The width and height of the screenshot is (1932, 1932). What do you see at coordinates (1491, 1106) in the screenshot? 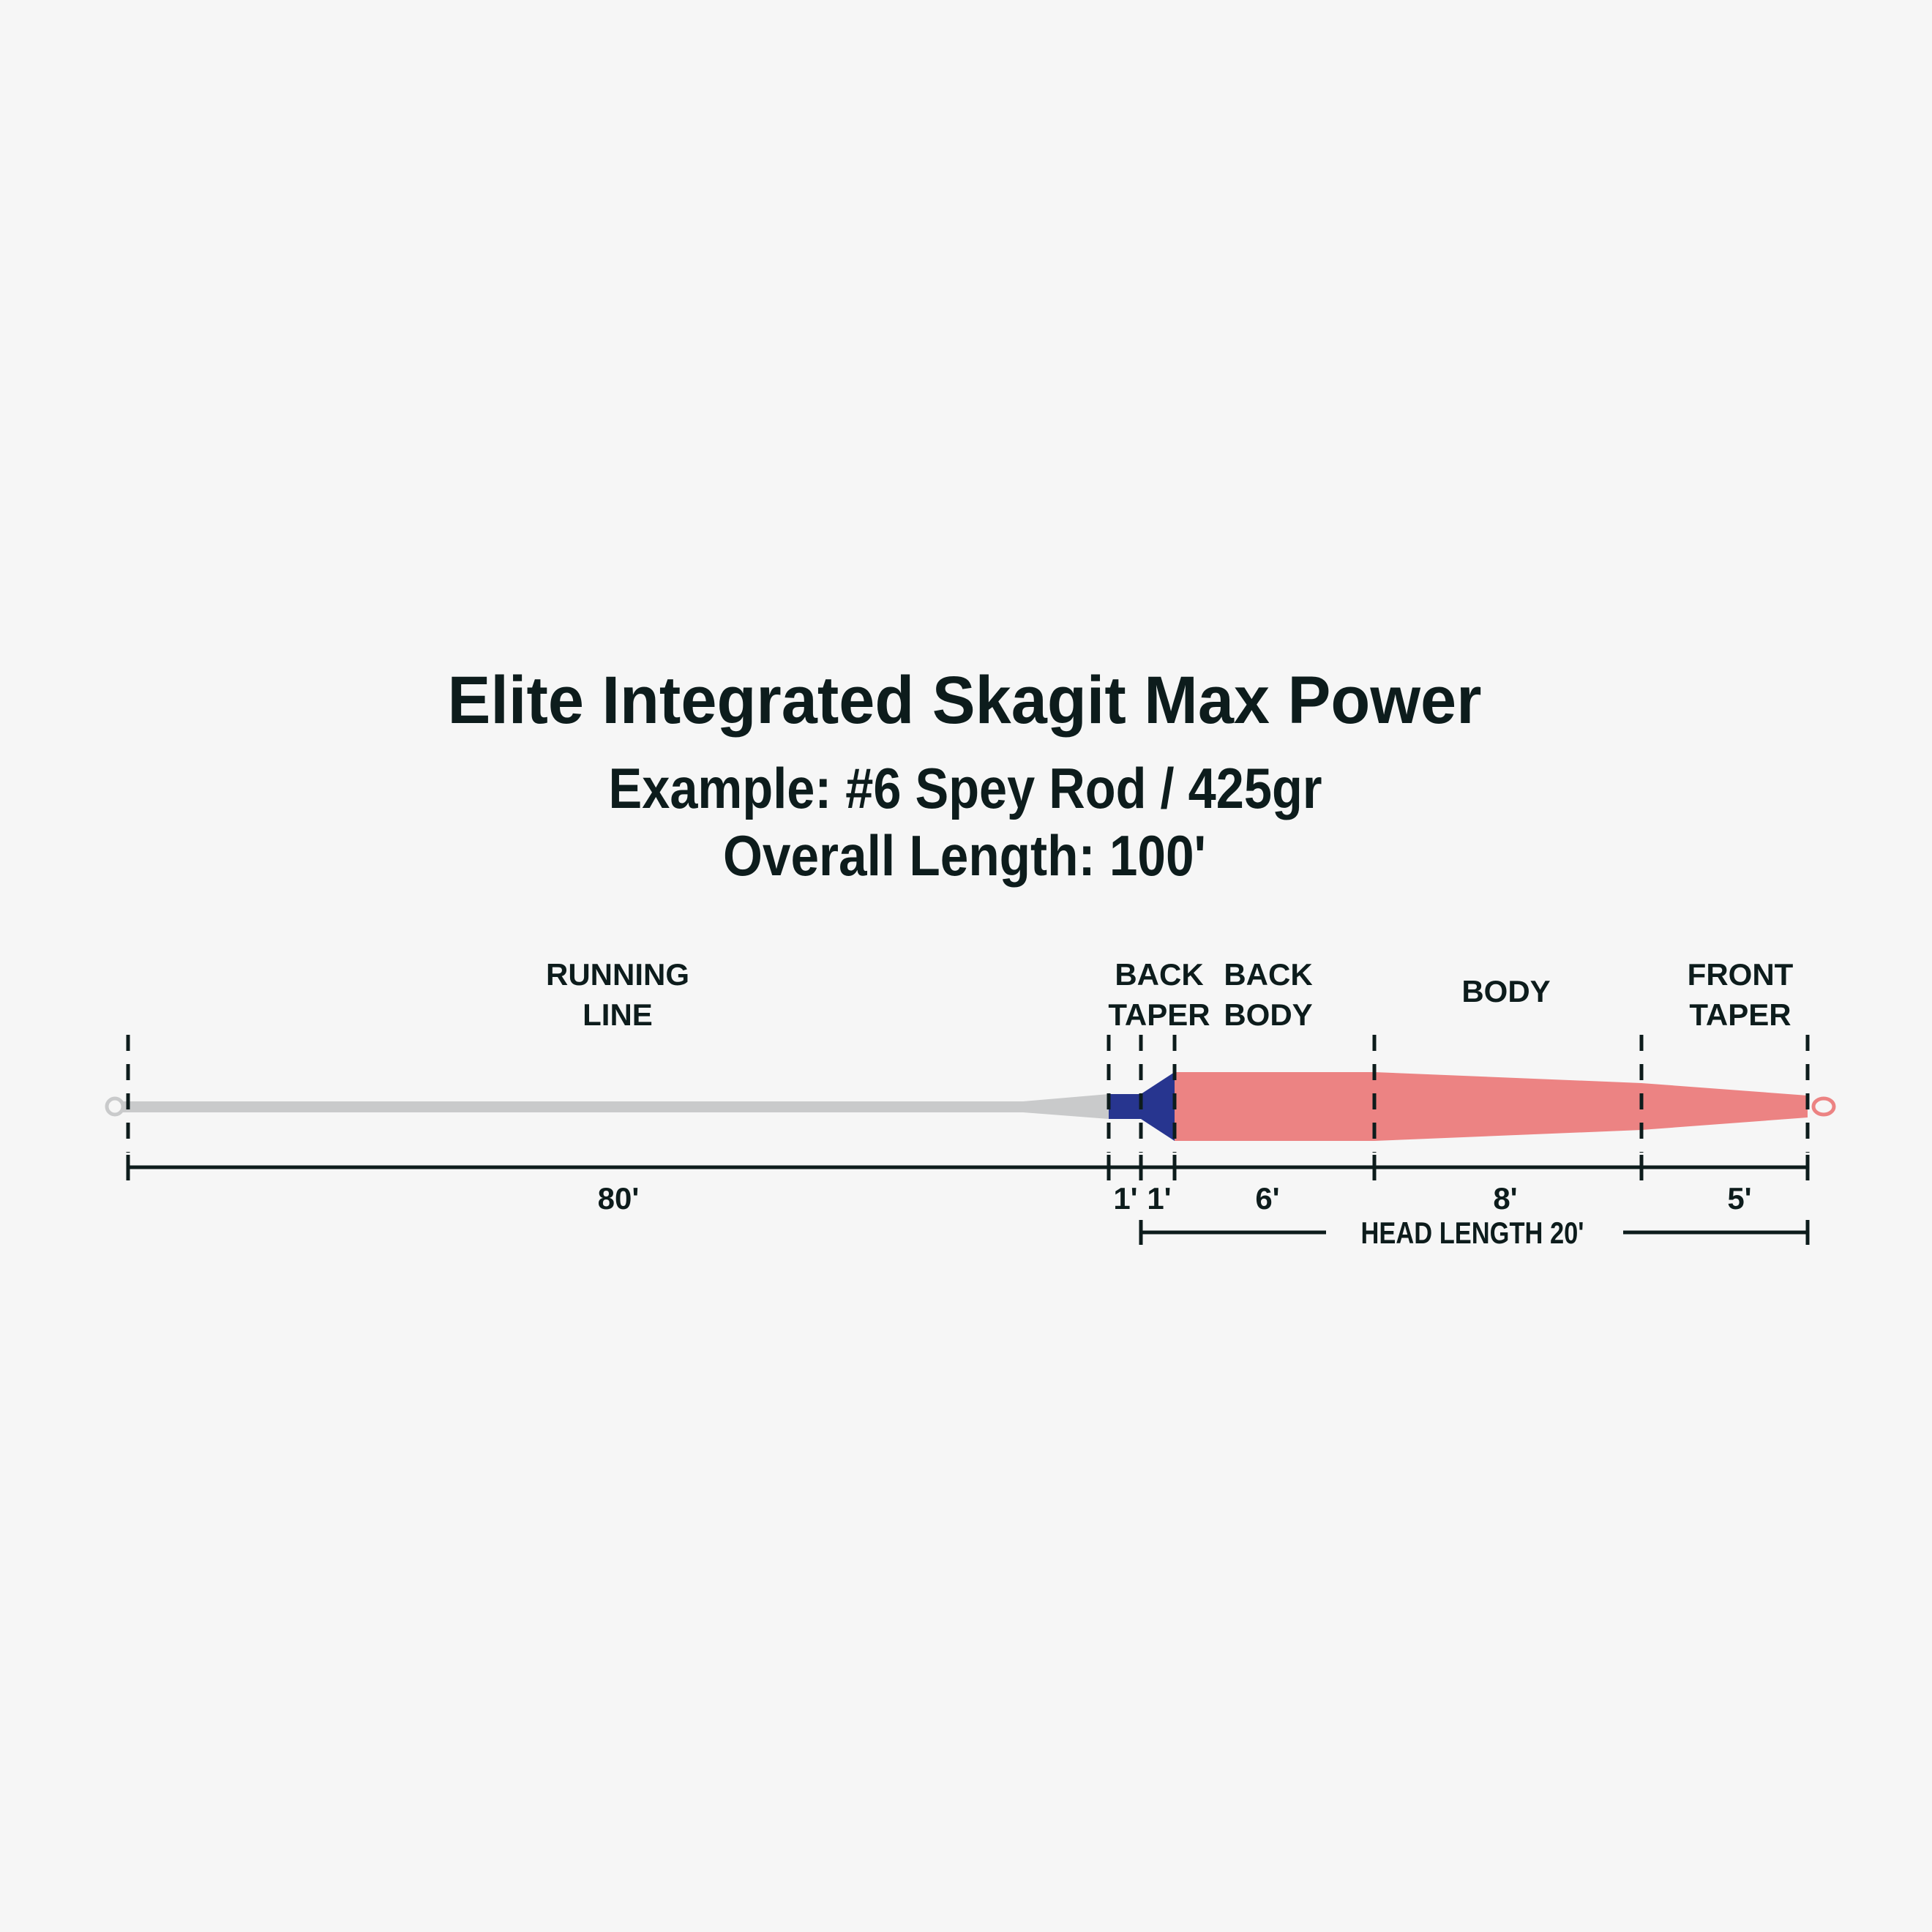
I see `head` at bounding box center [1491, 1106].